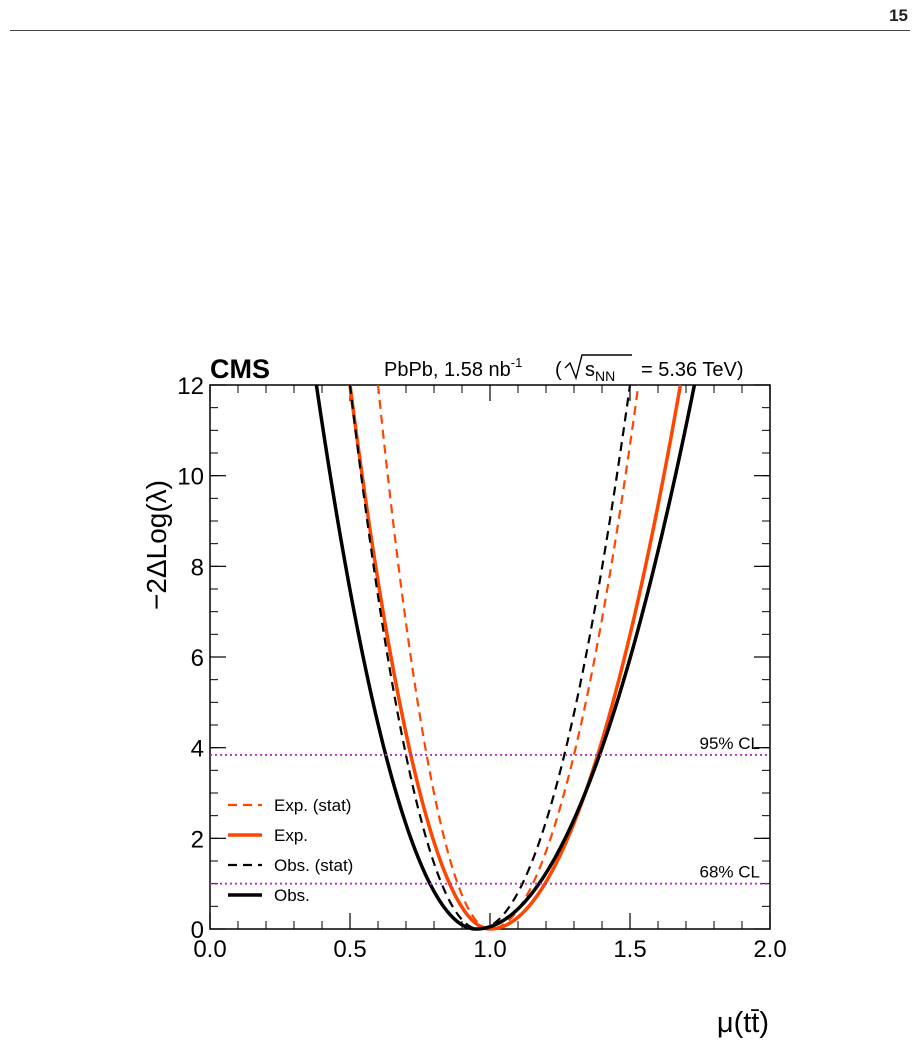  I want to click on page-number: 15, so click(898, 15).